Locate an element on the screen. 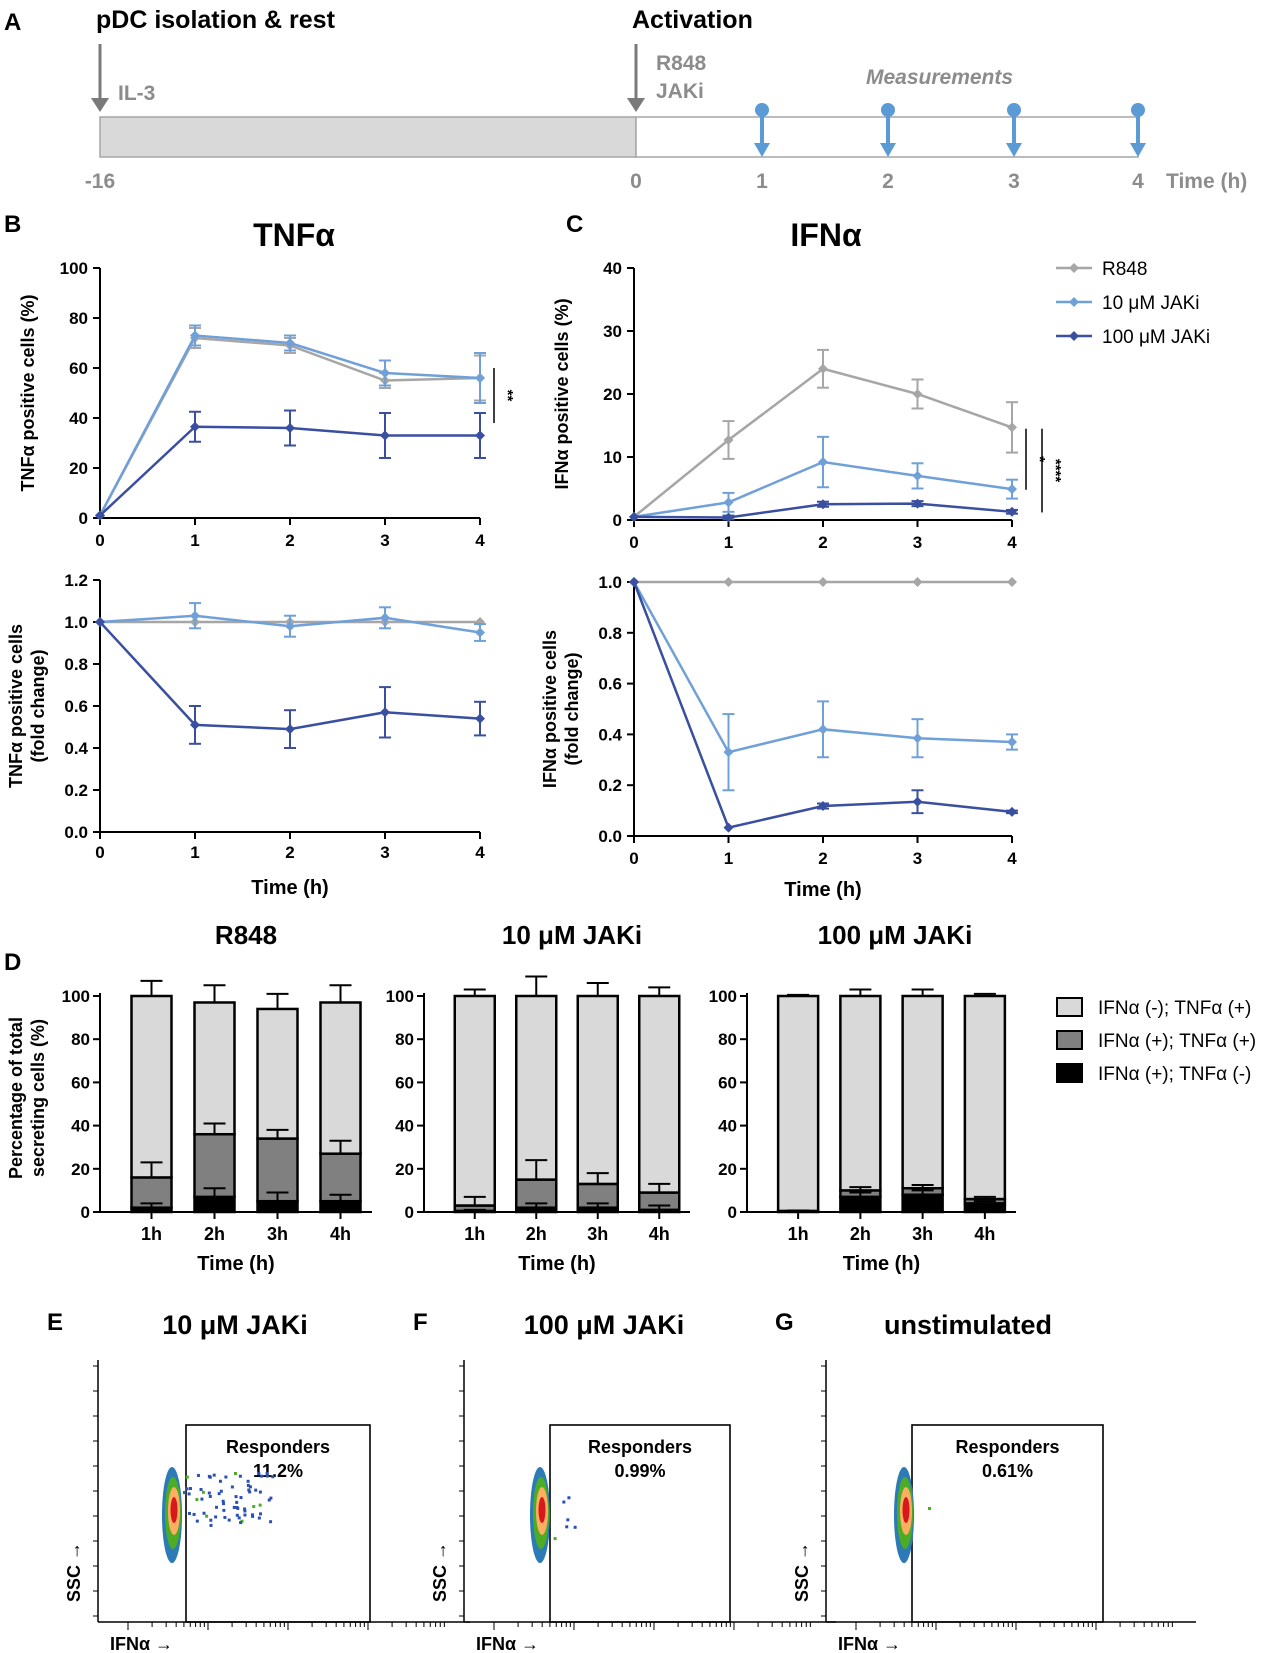 This screenshot has width=1280, height=1653. y-axis-title-line2: (fold change) is located at coordinates (572, 709).